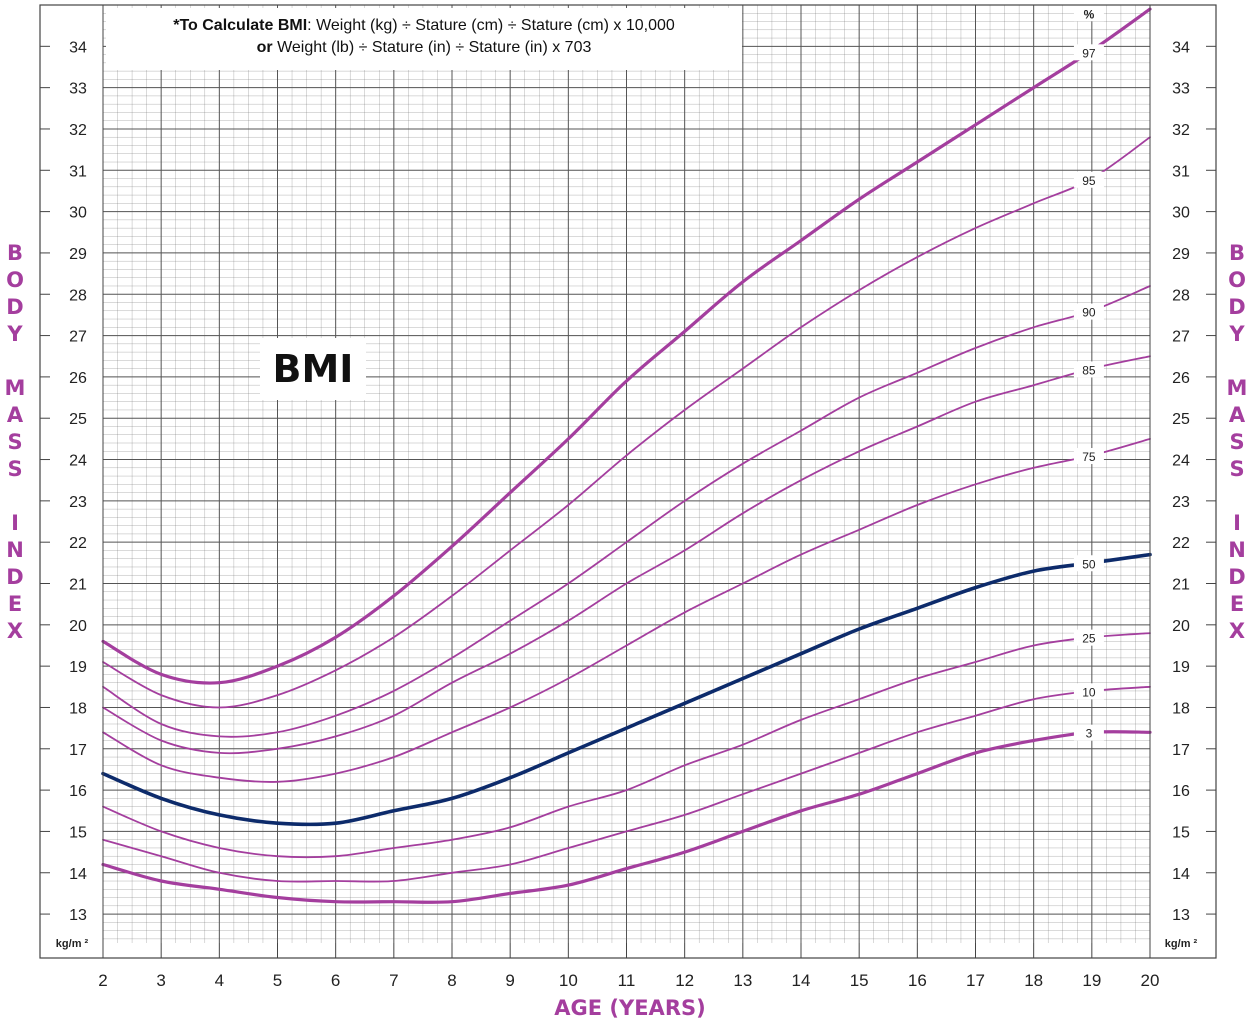  Describe the element at coordinates (277, 980) in the screenshot. I see `x-tick-label: 5` at that location.